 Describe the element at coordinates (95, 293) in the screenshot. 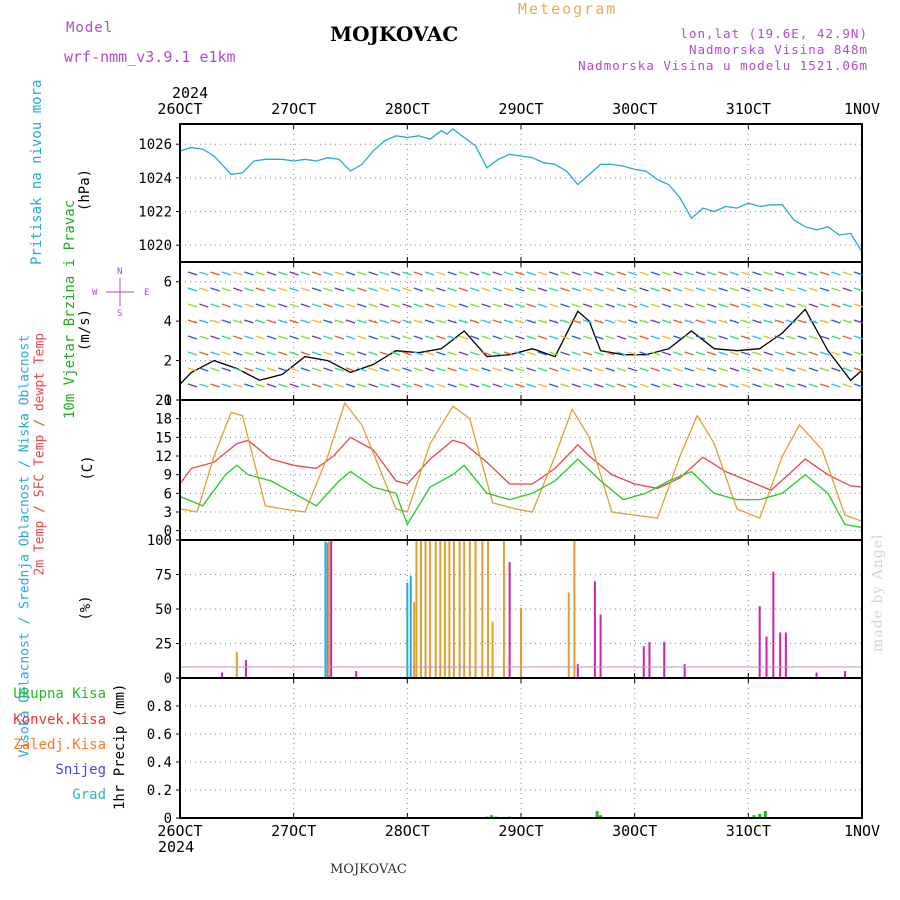

I see `compass-w: W` at that location.